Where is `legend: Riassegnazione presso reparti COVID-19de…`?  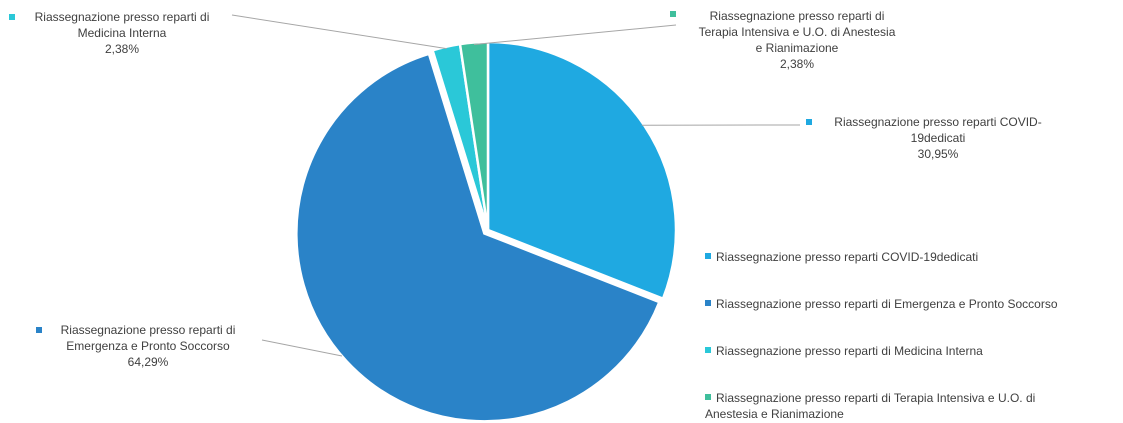 legend: Riassegnazione presso reparti COVID-19de… is located at coordinates (881, 335).